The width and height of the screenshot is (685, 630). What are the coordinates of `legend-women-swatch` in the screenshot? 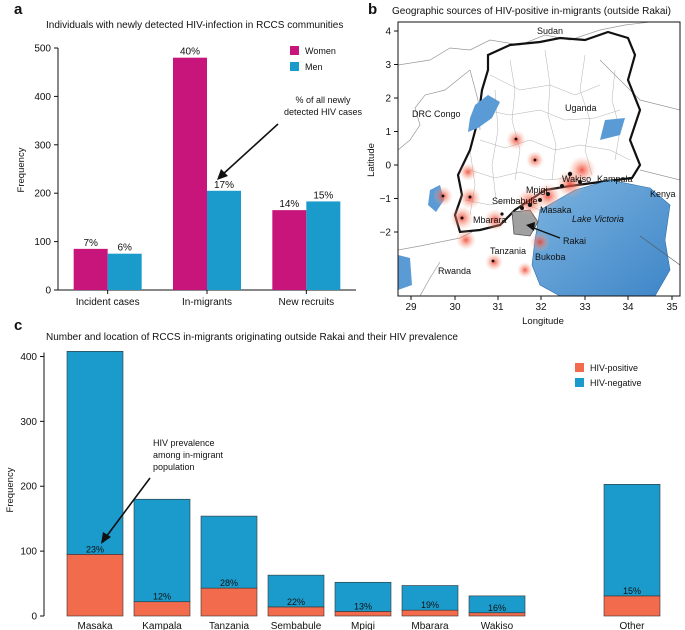 It's located at (294, 50).